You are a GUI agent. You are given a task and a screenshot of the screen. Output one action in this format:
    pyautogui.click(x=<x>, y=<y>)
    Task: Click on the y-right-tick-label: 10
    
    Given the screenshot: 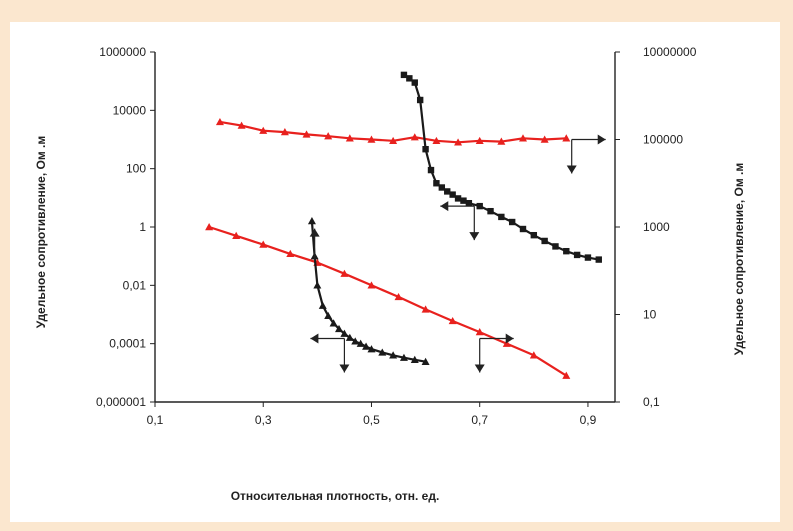 What is the action you would take?
    pyautogui.click(x=650, y=315)
    